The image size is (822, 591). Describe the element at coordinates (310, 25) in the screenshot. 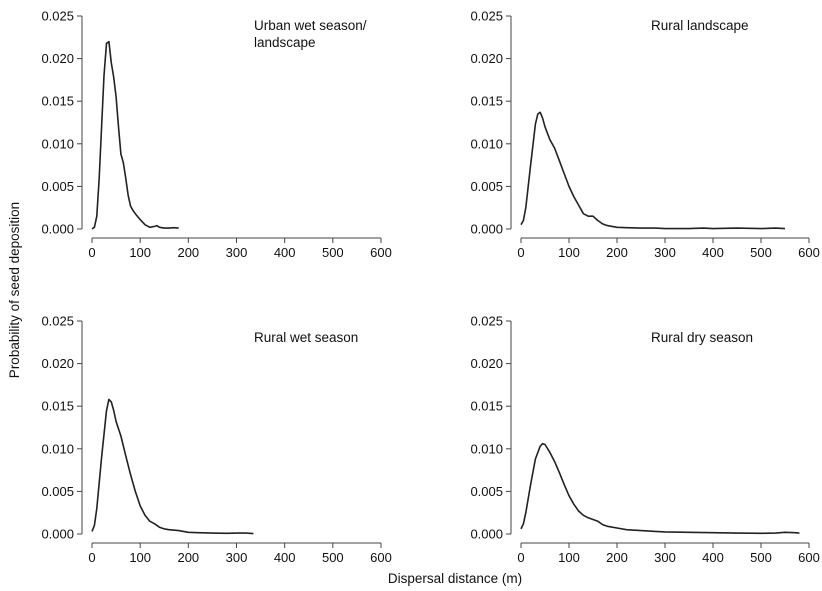

I see `panel-title-line: Urban wet season/` at that location.